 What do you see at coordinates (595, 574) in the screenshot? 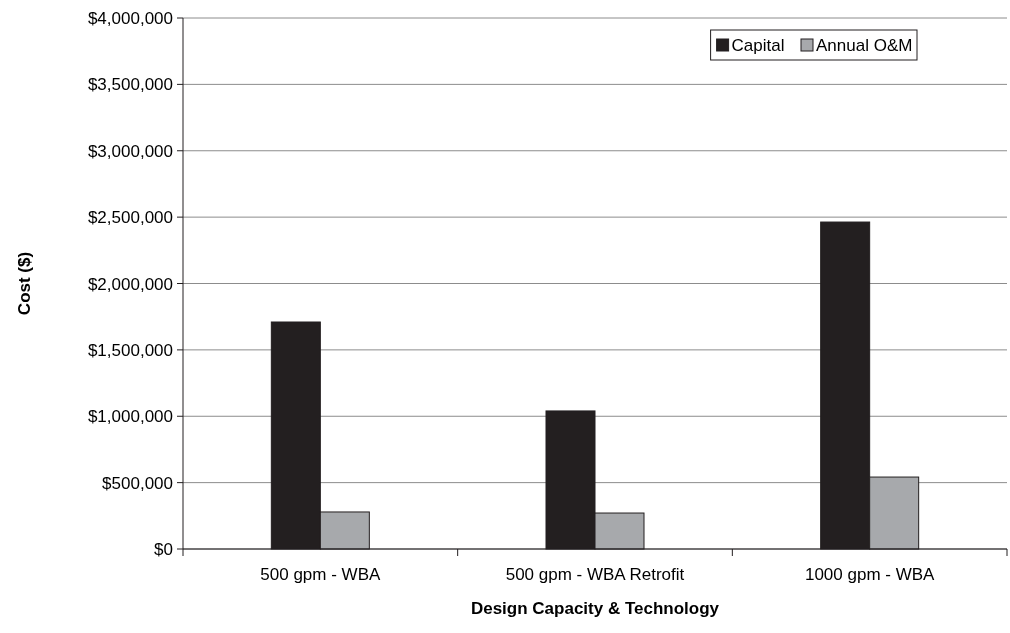
I see `x-tick-label: 500 gpm - WBA Retrofit` at bounding box center [595, 574].